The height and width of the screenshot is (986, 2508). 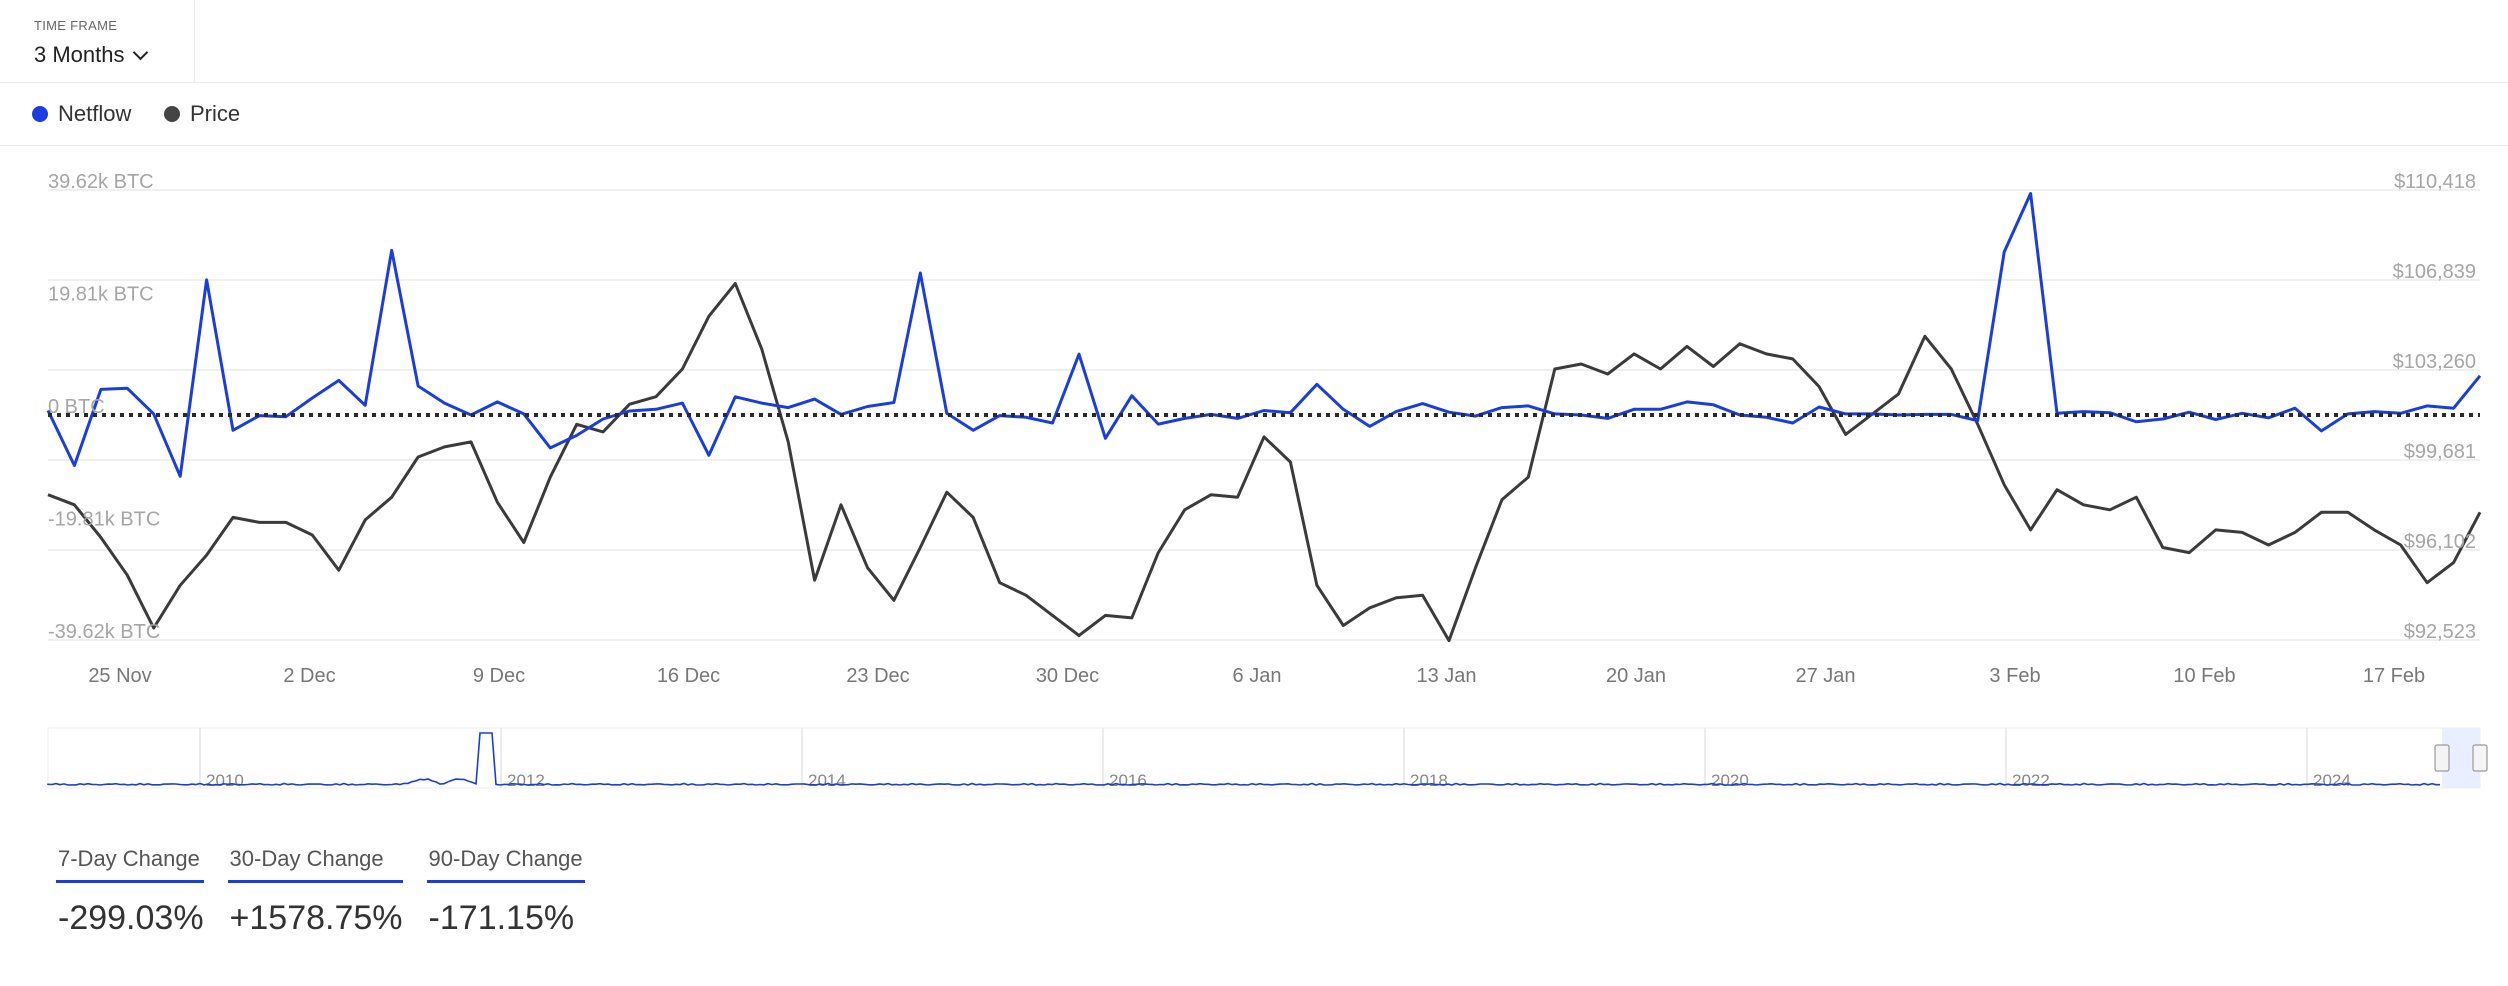 What do you see at coordinates (505, 864) in the screenshot?
I see `change-90-day-tab: 90-Day Change` at bounding box center [505, 864].